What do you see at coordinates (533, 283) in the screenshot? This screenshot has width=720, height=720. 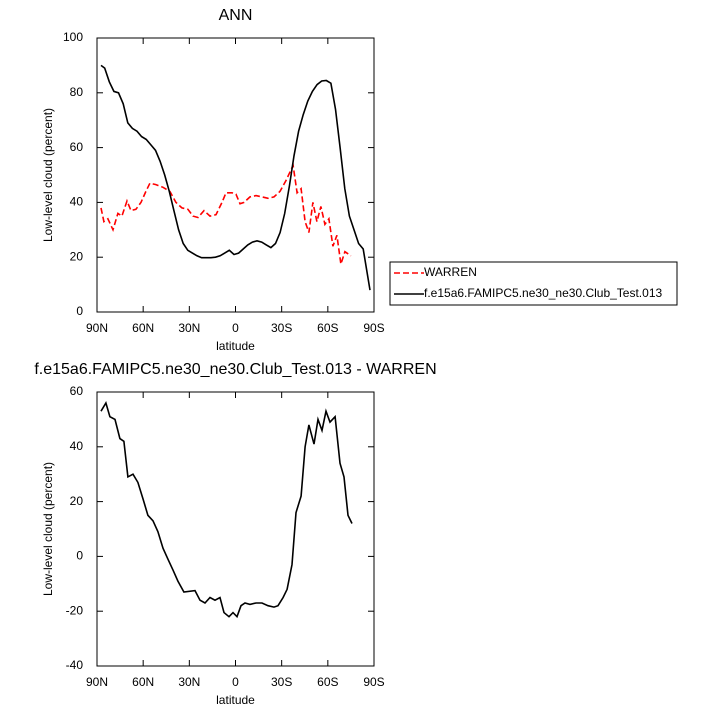 I see `legend-box` at bounding box center [533, 283].